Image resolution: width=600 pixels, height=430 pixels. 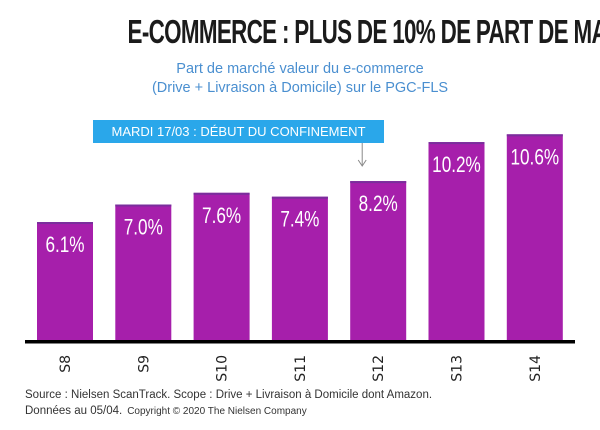 What do you see at coordinates (64, 245) in the screenshot?
I see `data-label: 6.1%` at bounding box center [64, 245].